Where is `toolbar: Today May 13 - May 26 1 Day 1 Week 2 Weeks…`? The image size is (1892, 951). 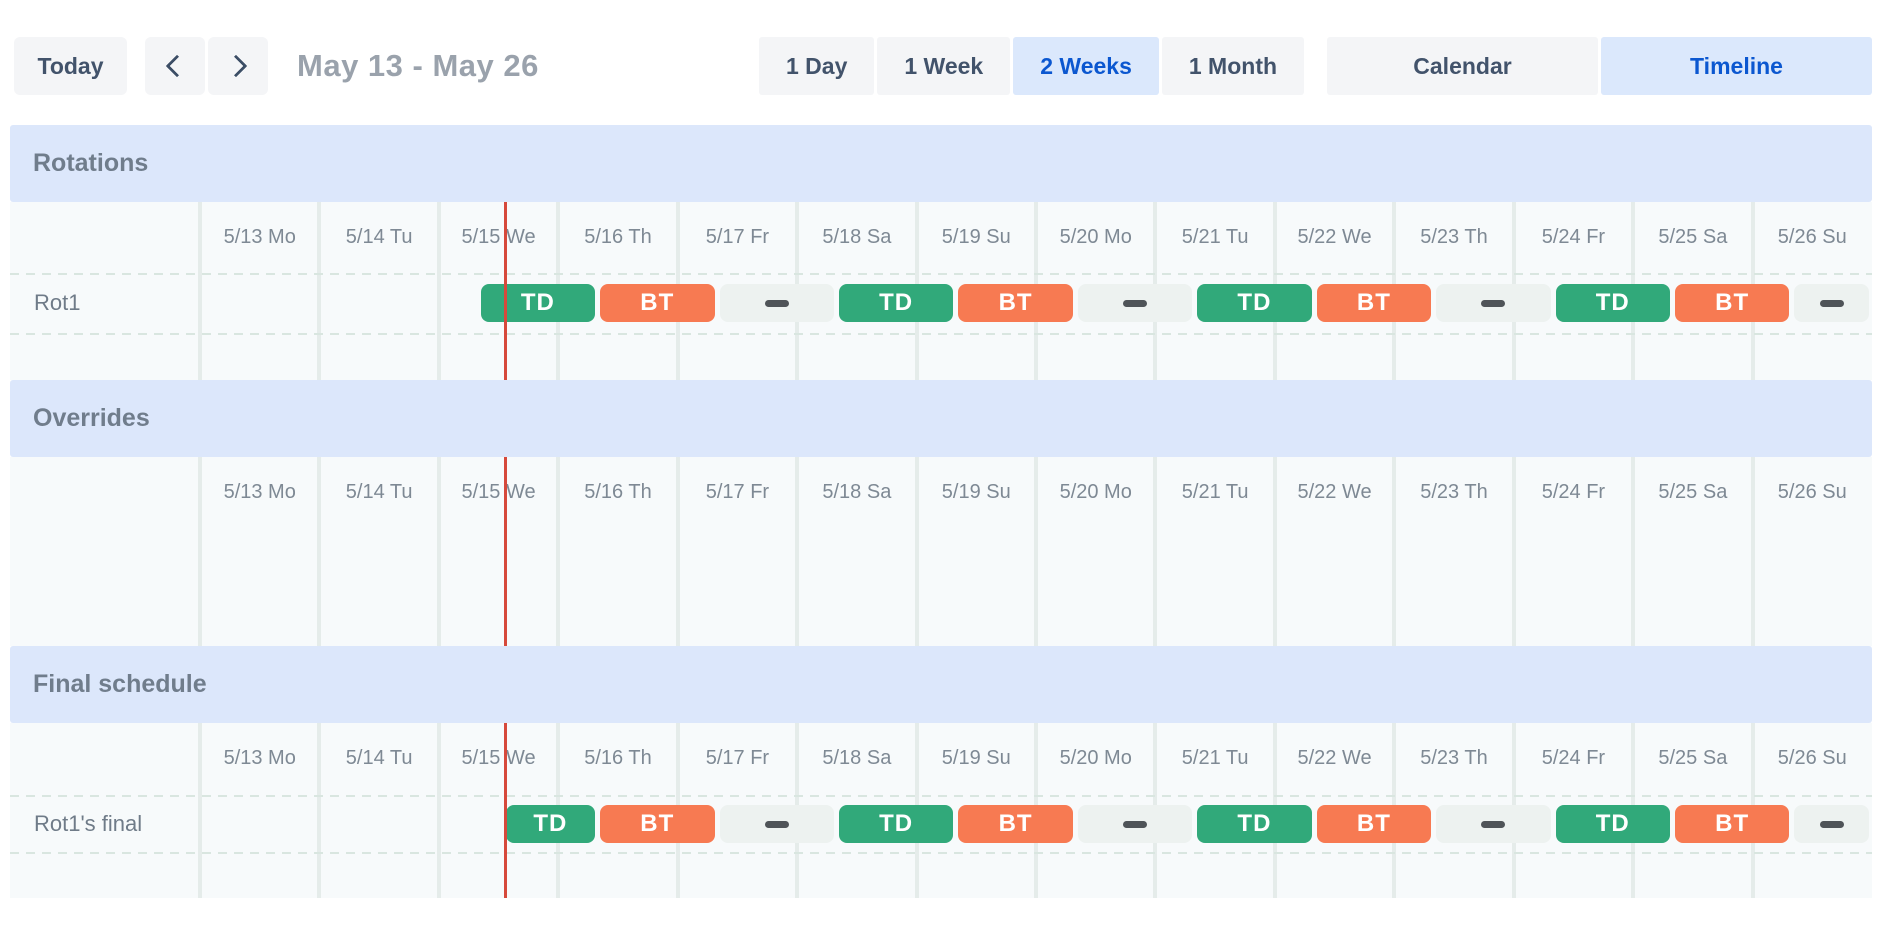 toolbar: Today May 13 - May 26 1 Day 1 Week 2 Weeks… is located at coordinates (946, 66).